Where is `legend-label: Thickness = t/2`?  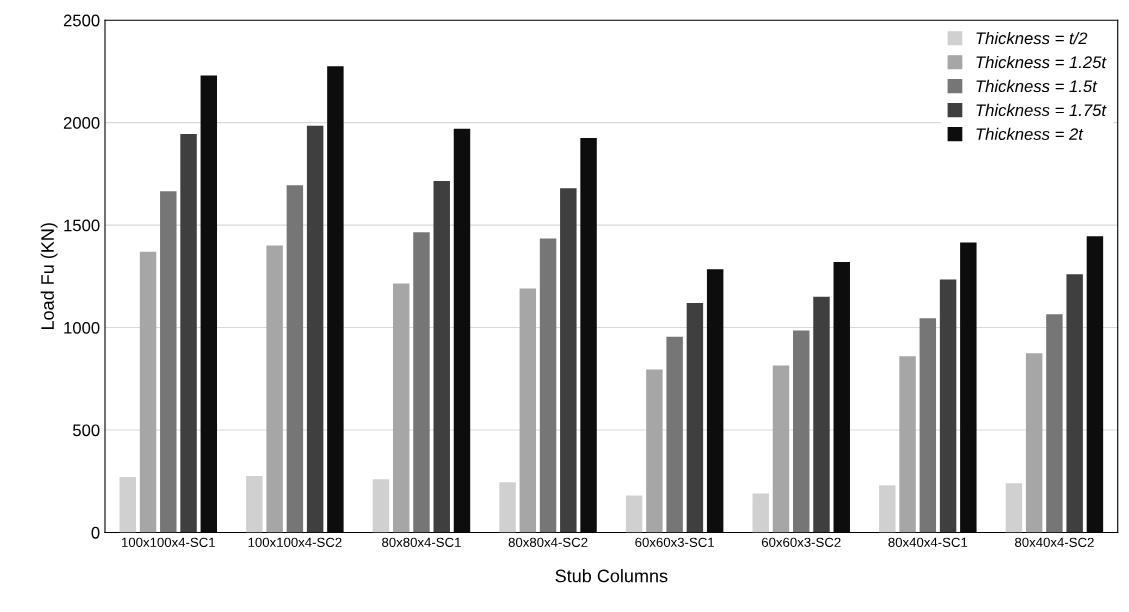 legend-label: Thickness = t/2 is located at coordinates (1032, 38).